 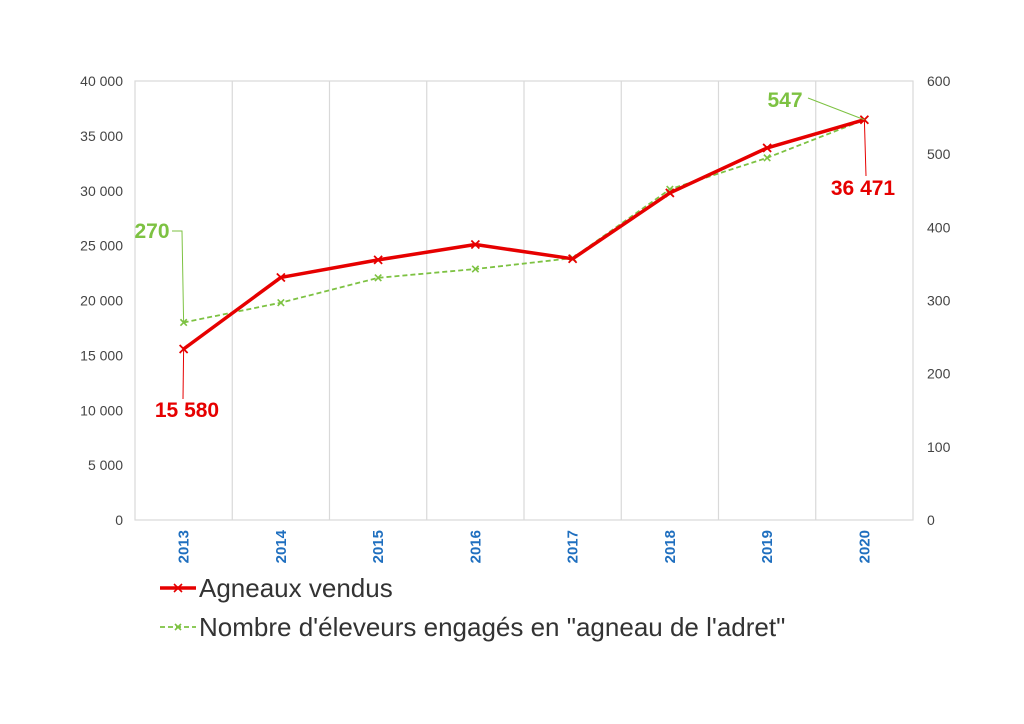 I want to click on x-axis-tick-label: 2013, so click(x=184, y=546).